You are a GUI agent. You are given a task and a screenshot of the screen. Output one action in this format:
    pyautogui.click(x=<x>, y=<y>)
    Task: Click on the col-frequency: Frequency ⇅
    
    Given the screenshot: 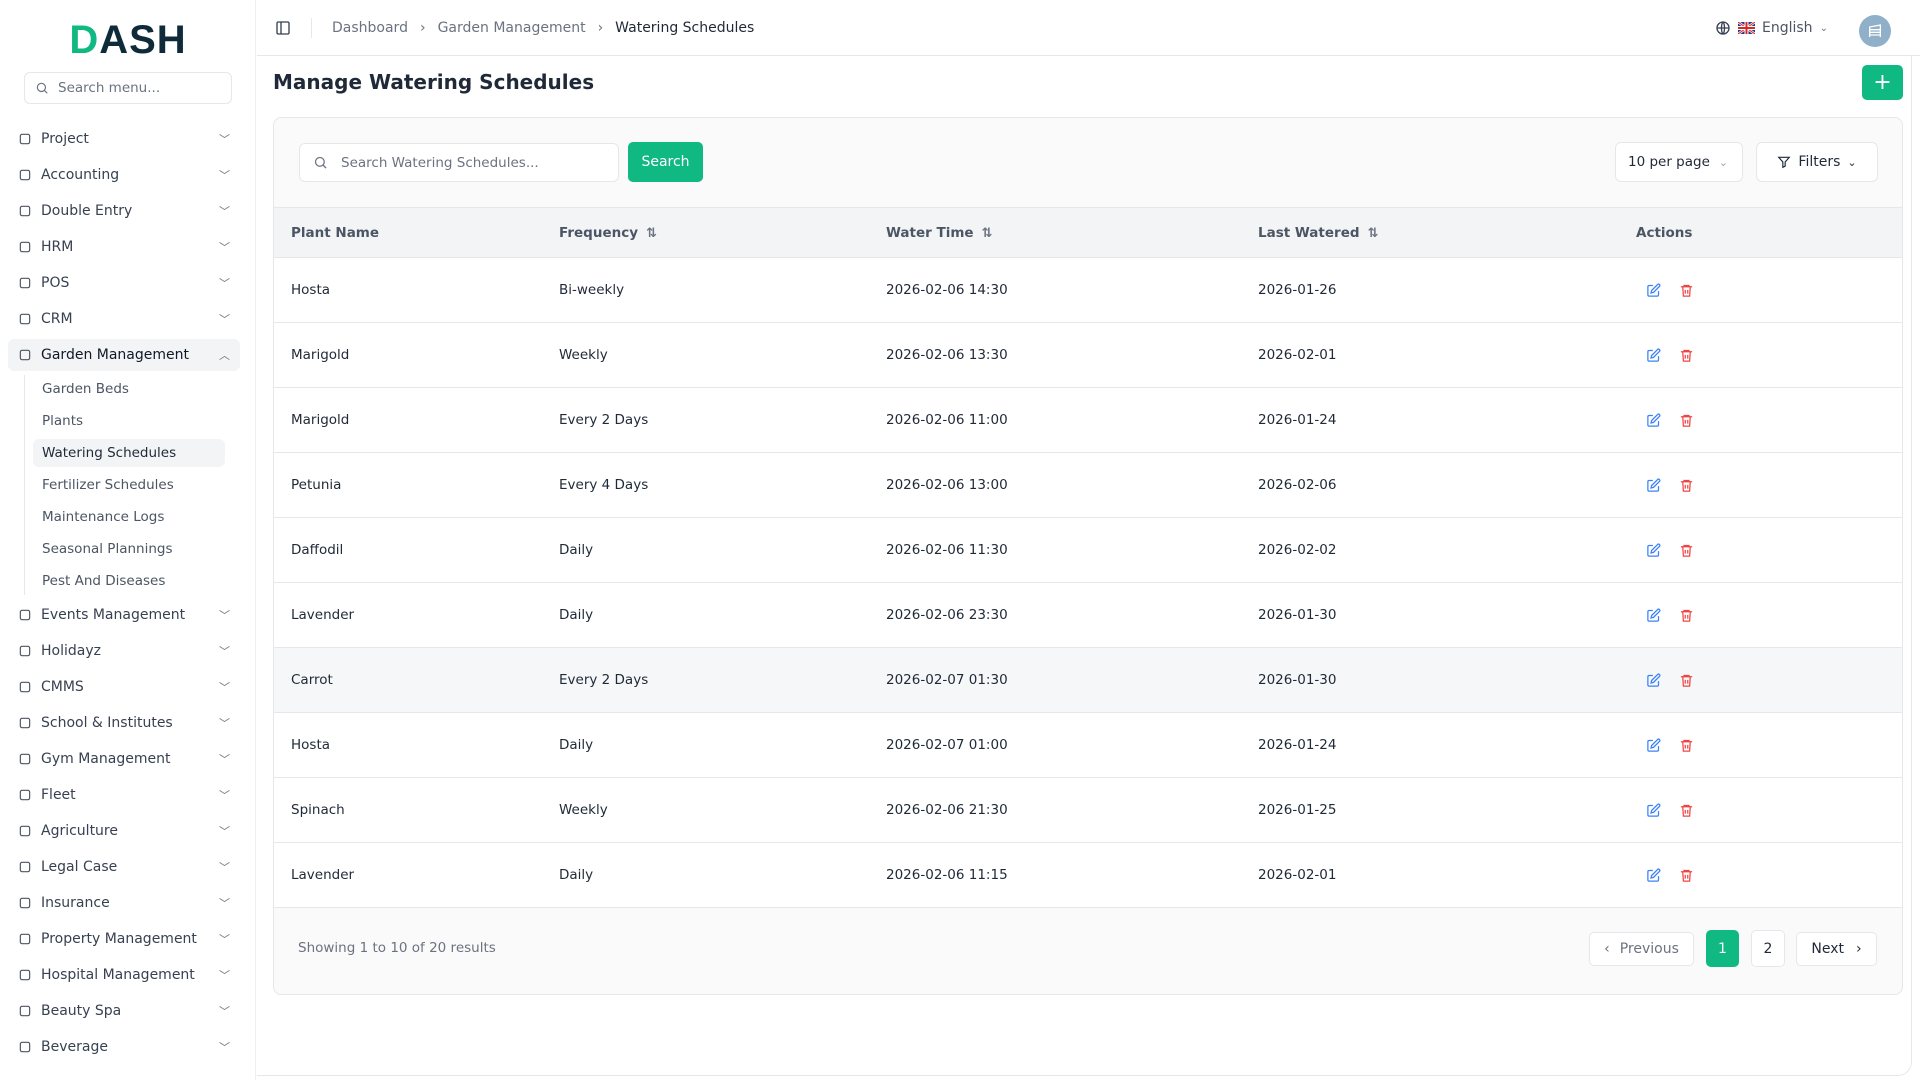 What is the action you would take?
    pyautogui.click(x=722, y=232)
    